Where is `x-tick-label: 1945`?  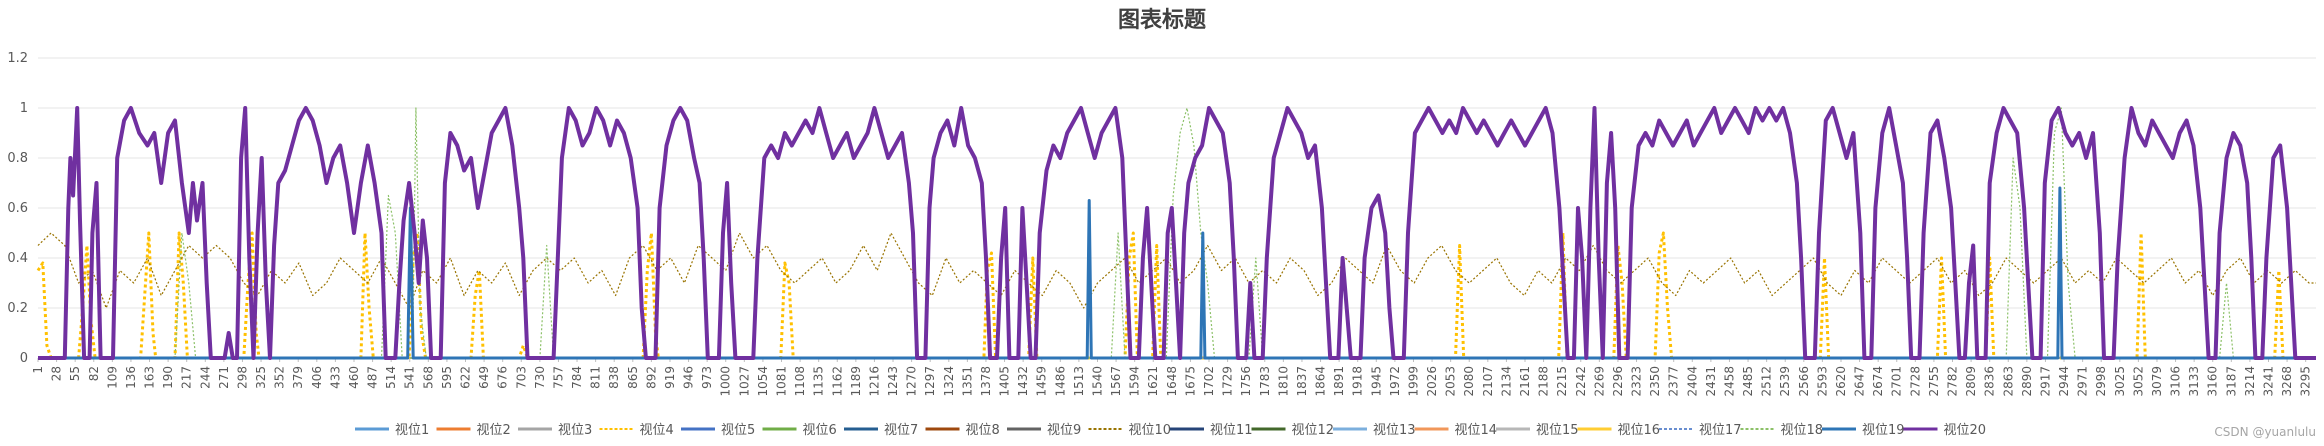 x-tick-label: 1945 is located at coordinates (1376, 381).